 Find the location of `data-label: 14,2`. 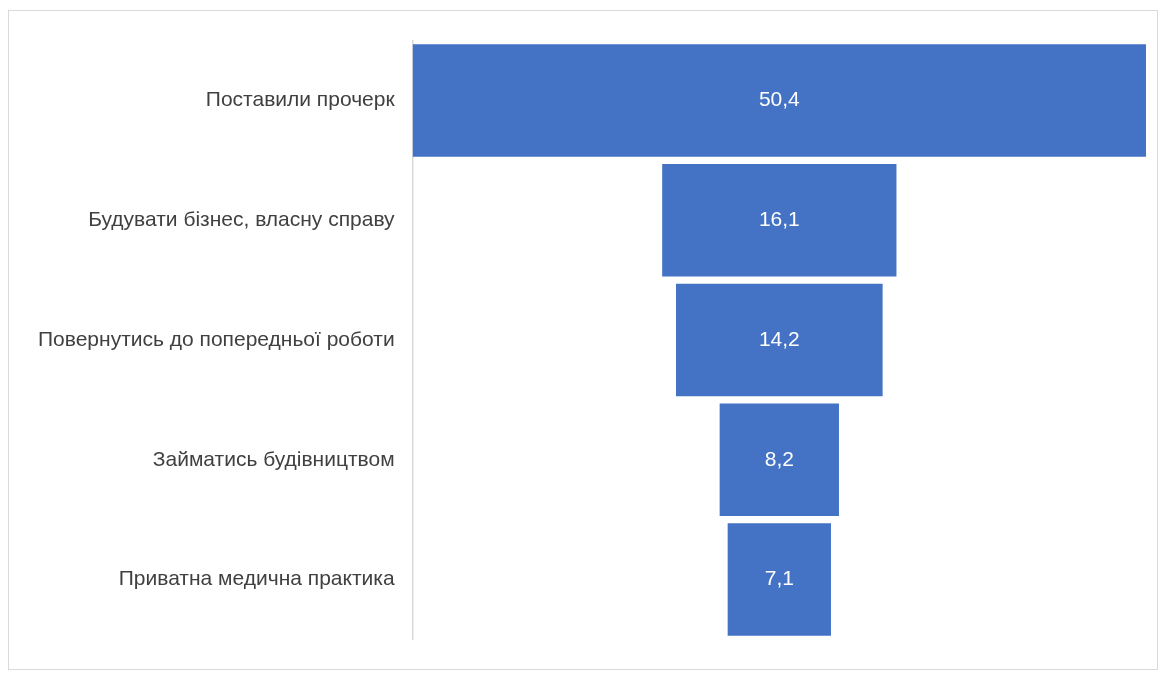

data-label: 14,2 is located at coordinates (779, 338).